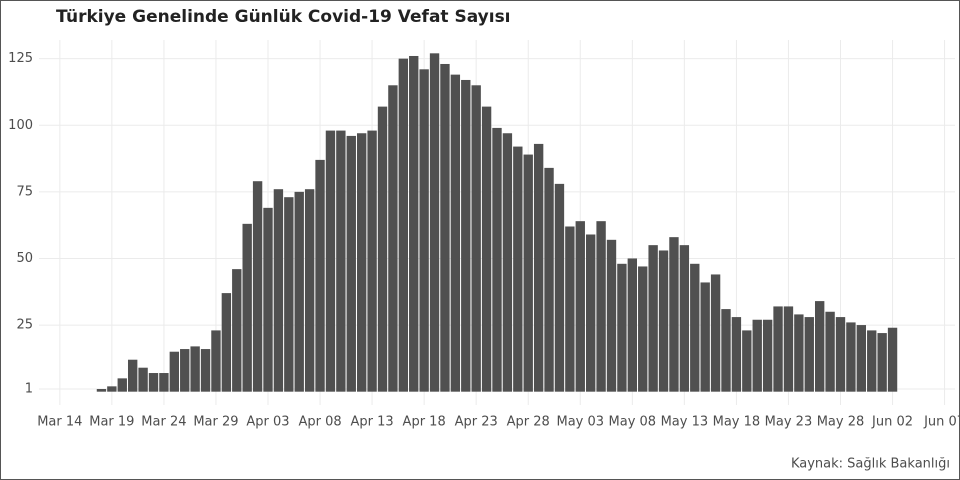 This screenshot has height=480, width=960. What do you see at coordinates (111, 422) in the screenshot?
I see `x-tick-label: Mar 19` at bounding box center [111, 422].